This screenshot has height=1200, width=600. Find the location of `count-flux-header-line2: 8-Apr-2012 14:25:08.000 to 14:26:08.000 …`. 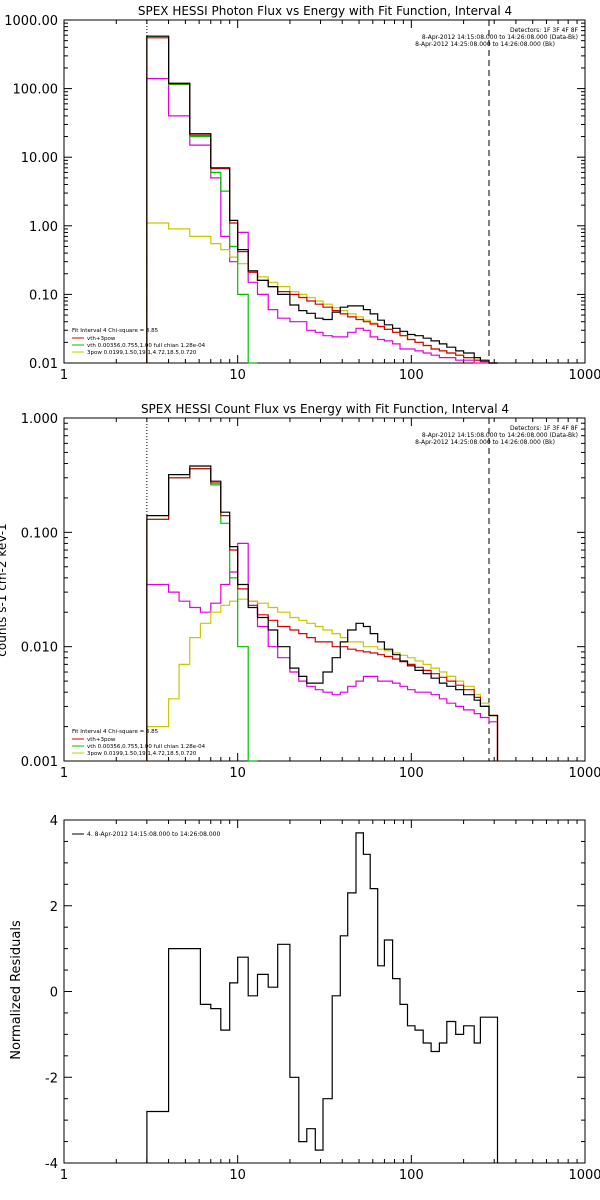

count-flux-header-line2: 8-Apr-2012 14:25:08.000 to 14:26:08.000 … is located at coordinates (485, 442).